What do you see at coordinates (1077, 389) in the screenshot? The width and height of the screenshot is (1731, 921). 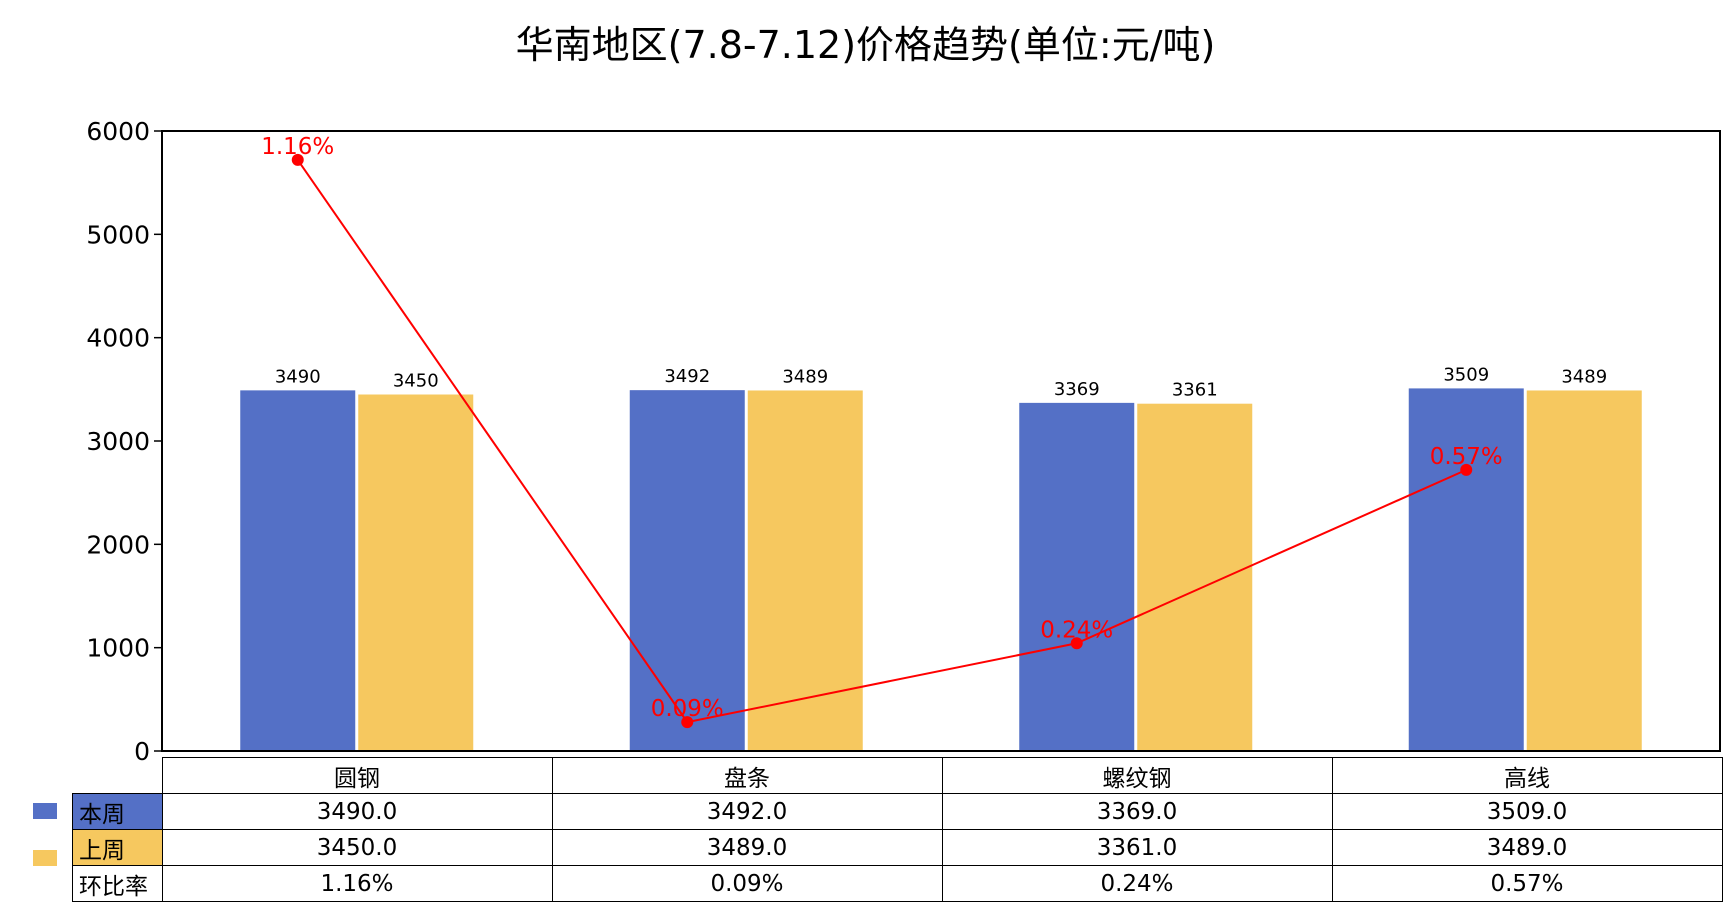 I see `bar-value-label: 3369` at bounding box center [1077, 389].